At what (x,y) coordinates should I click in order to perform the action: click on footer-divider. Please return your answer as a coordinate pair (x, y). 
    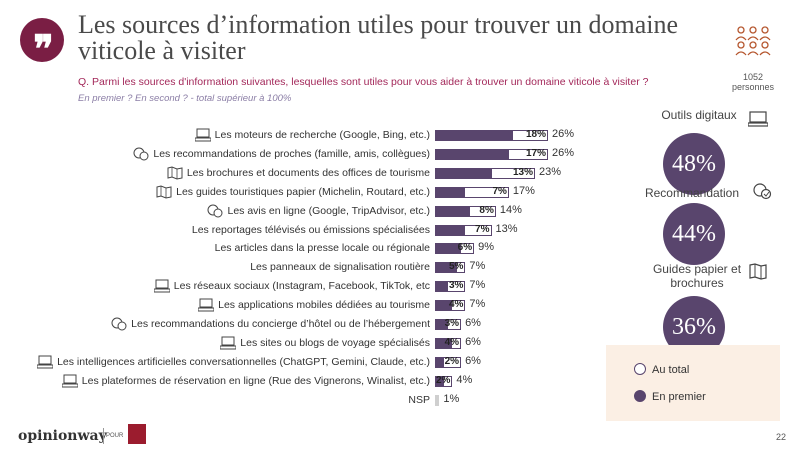
    Looking at the image, I should click on (103, 436).